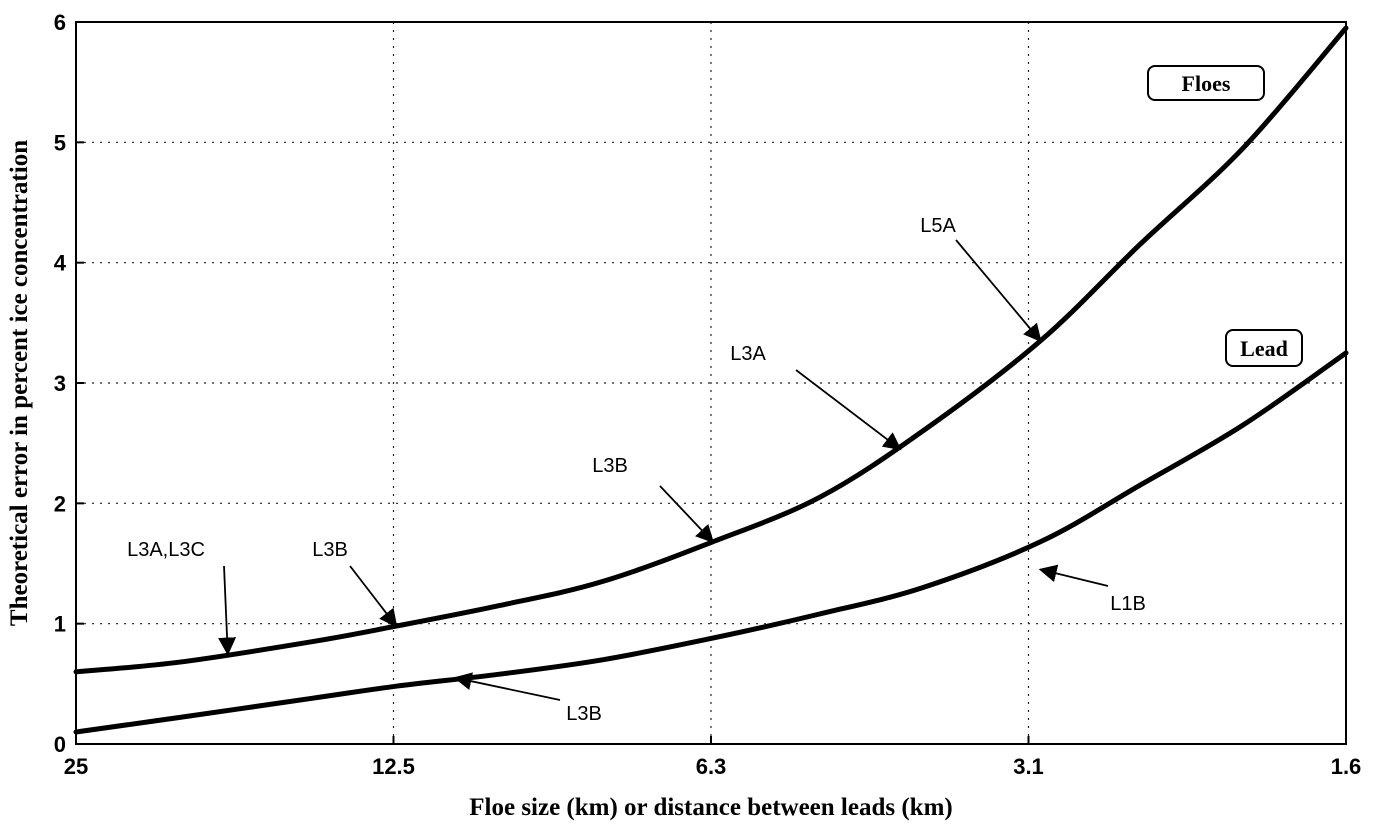  What do you see at coordinates (60, 383) in the screenshot?
I see `y-tick-label: 3` at bounding box center [60, 383].